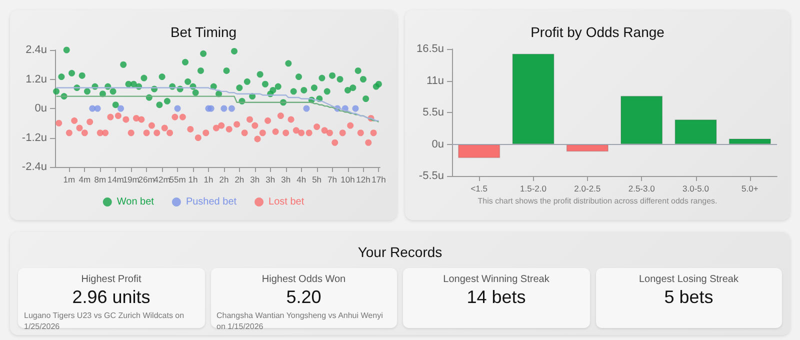 The width and height of the screenshot is (800, 340). Describe the element at coordinates (317, 179) in the screenshot. I see `x-tick-label: 5h` at that location.